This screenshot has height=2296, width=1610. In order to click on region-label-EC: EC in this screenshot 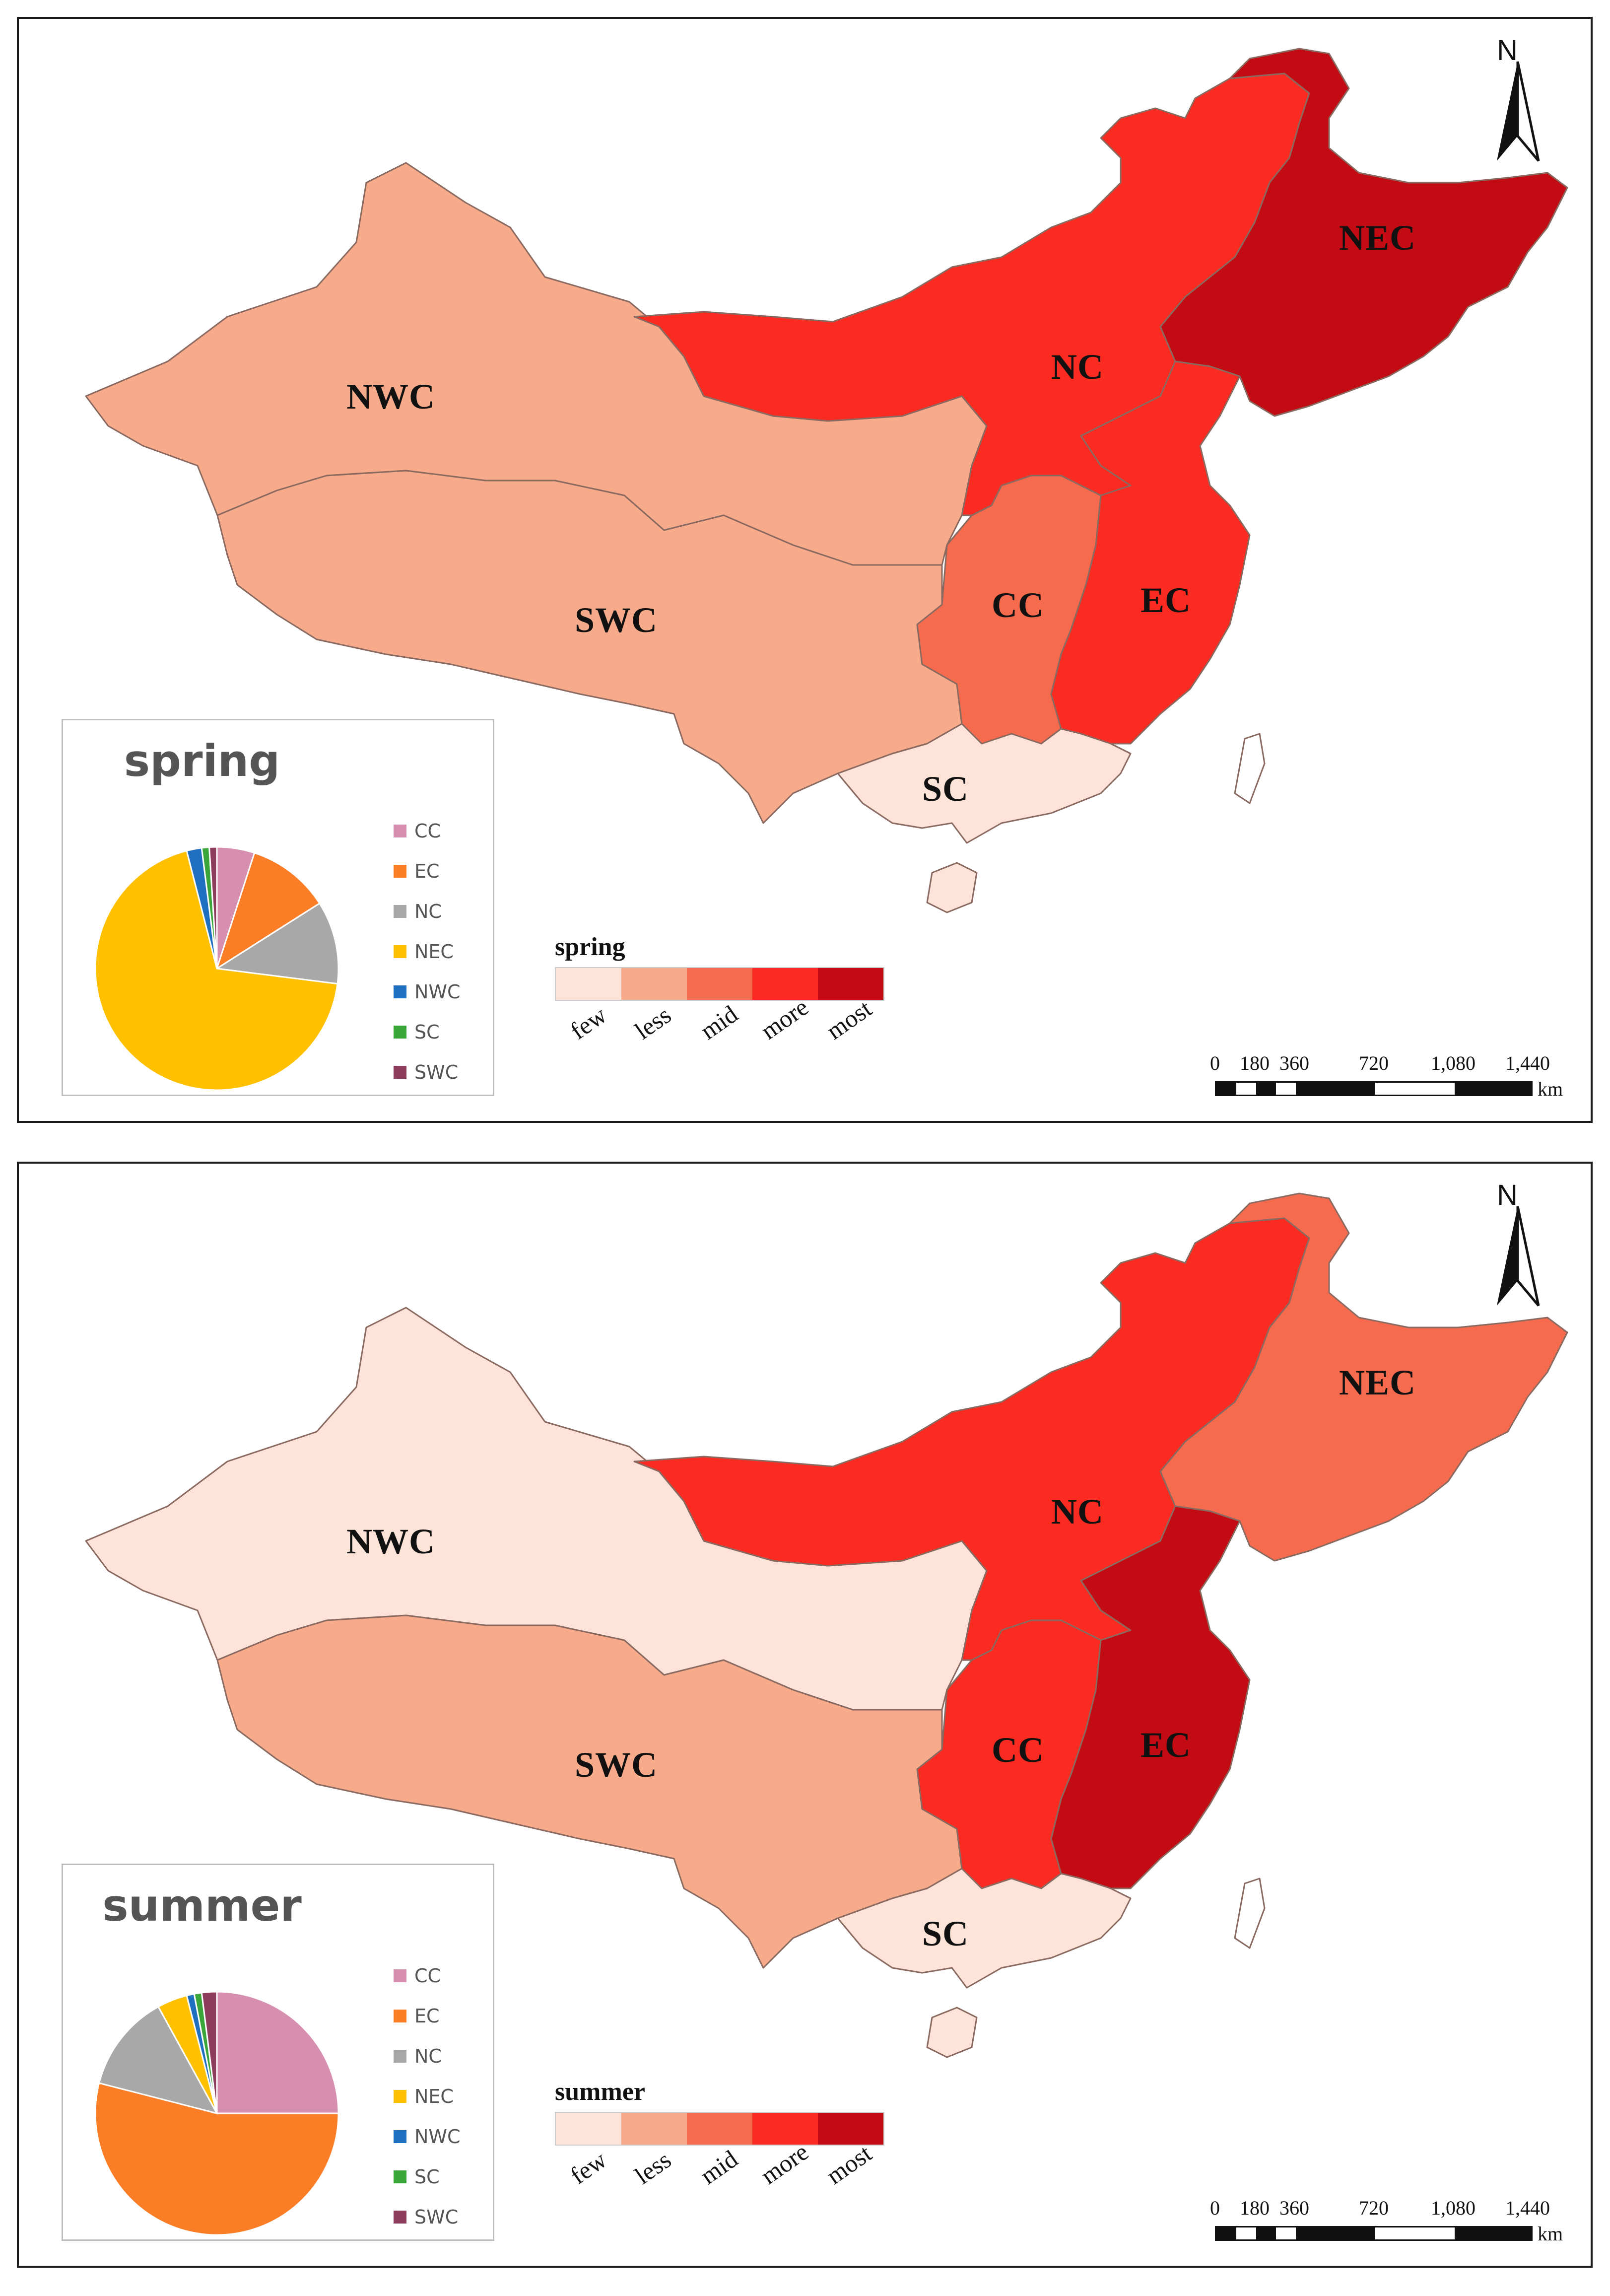, I will do `click(1166, 600)`.